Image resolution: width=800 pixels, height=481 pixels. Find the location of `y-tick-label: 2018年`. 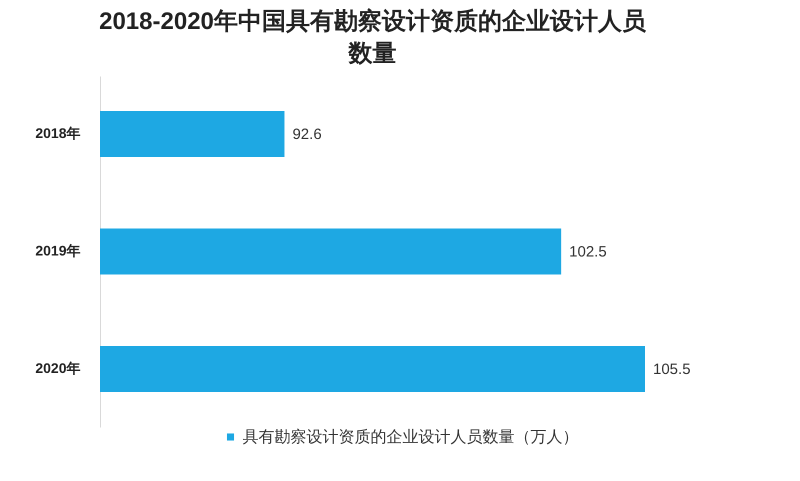

y-tick-label: 2018年 is located at coordinates (57, 133).